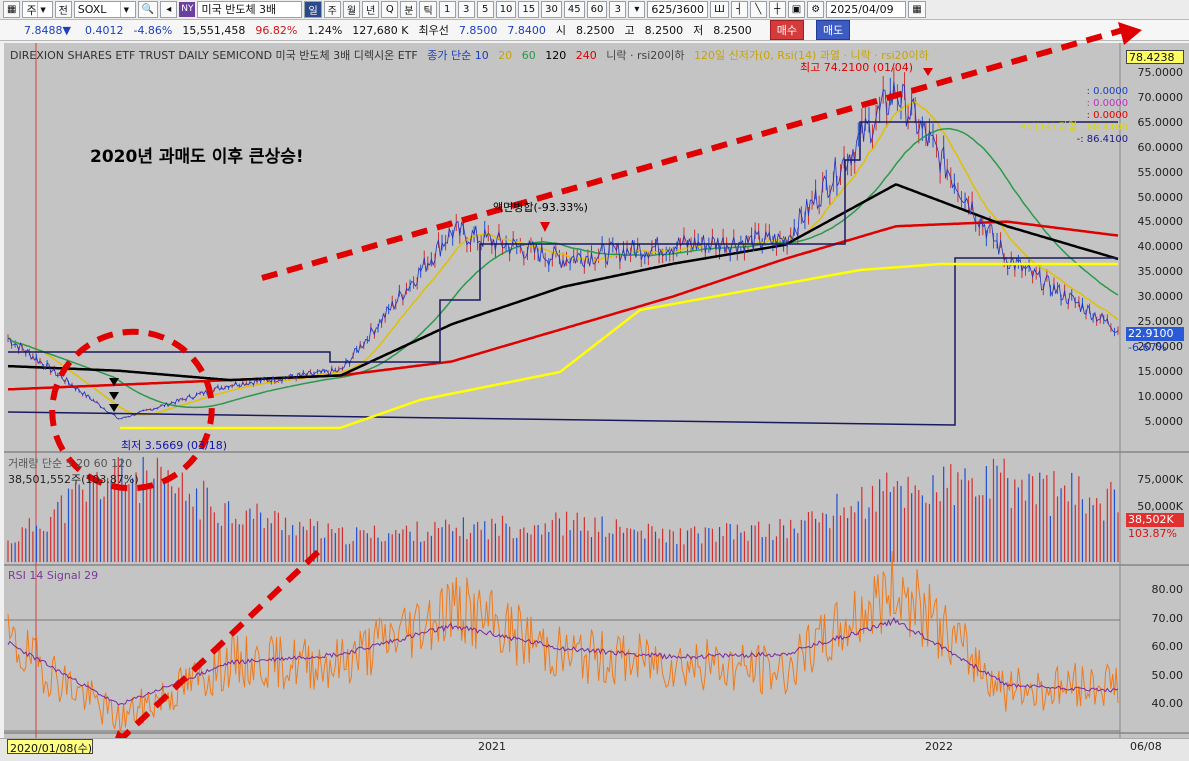 Image resolution: width=1189 pixels, height=761 pixels. I want to click on volume-legend-value: 38,501,552주(103.87%), so click(73, 479).